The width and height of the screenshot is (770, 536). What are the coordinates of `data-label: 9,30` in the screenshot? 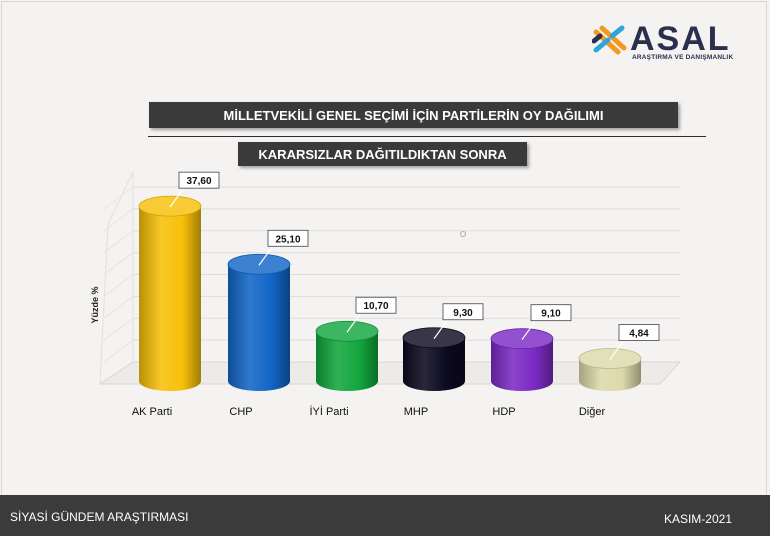 It's located at (463, 313).